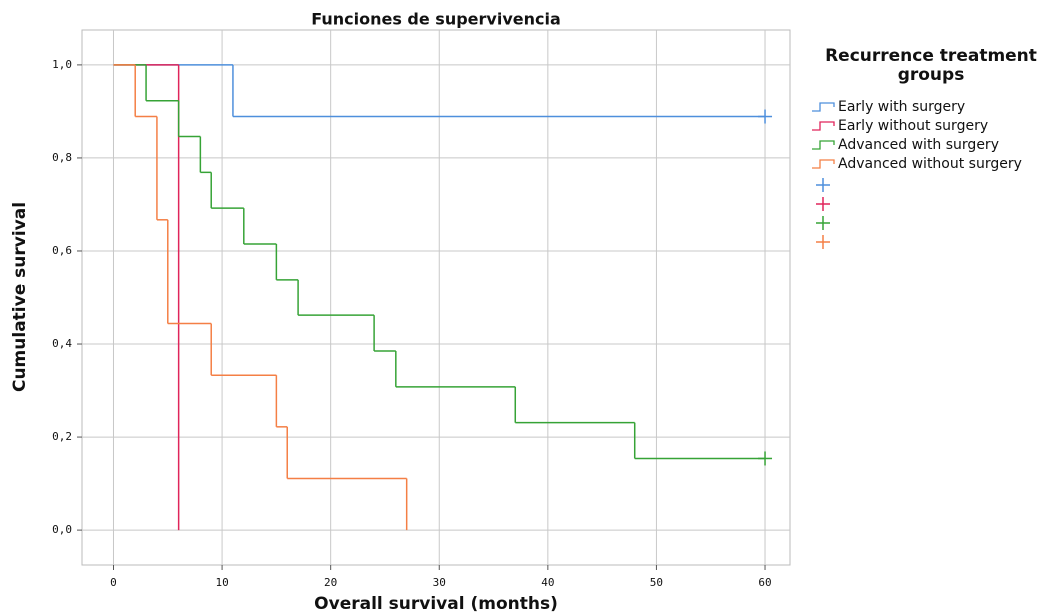  I want to click on y-tick-label: 0,8, so click(62, 157).